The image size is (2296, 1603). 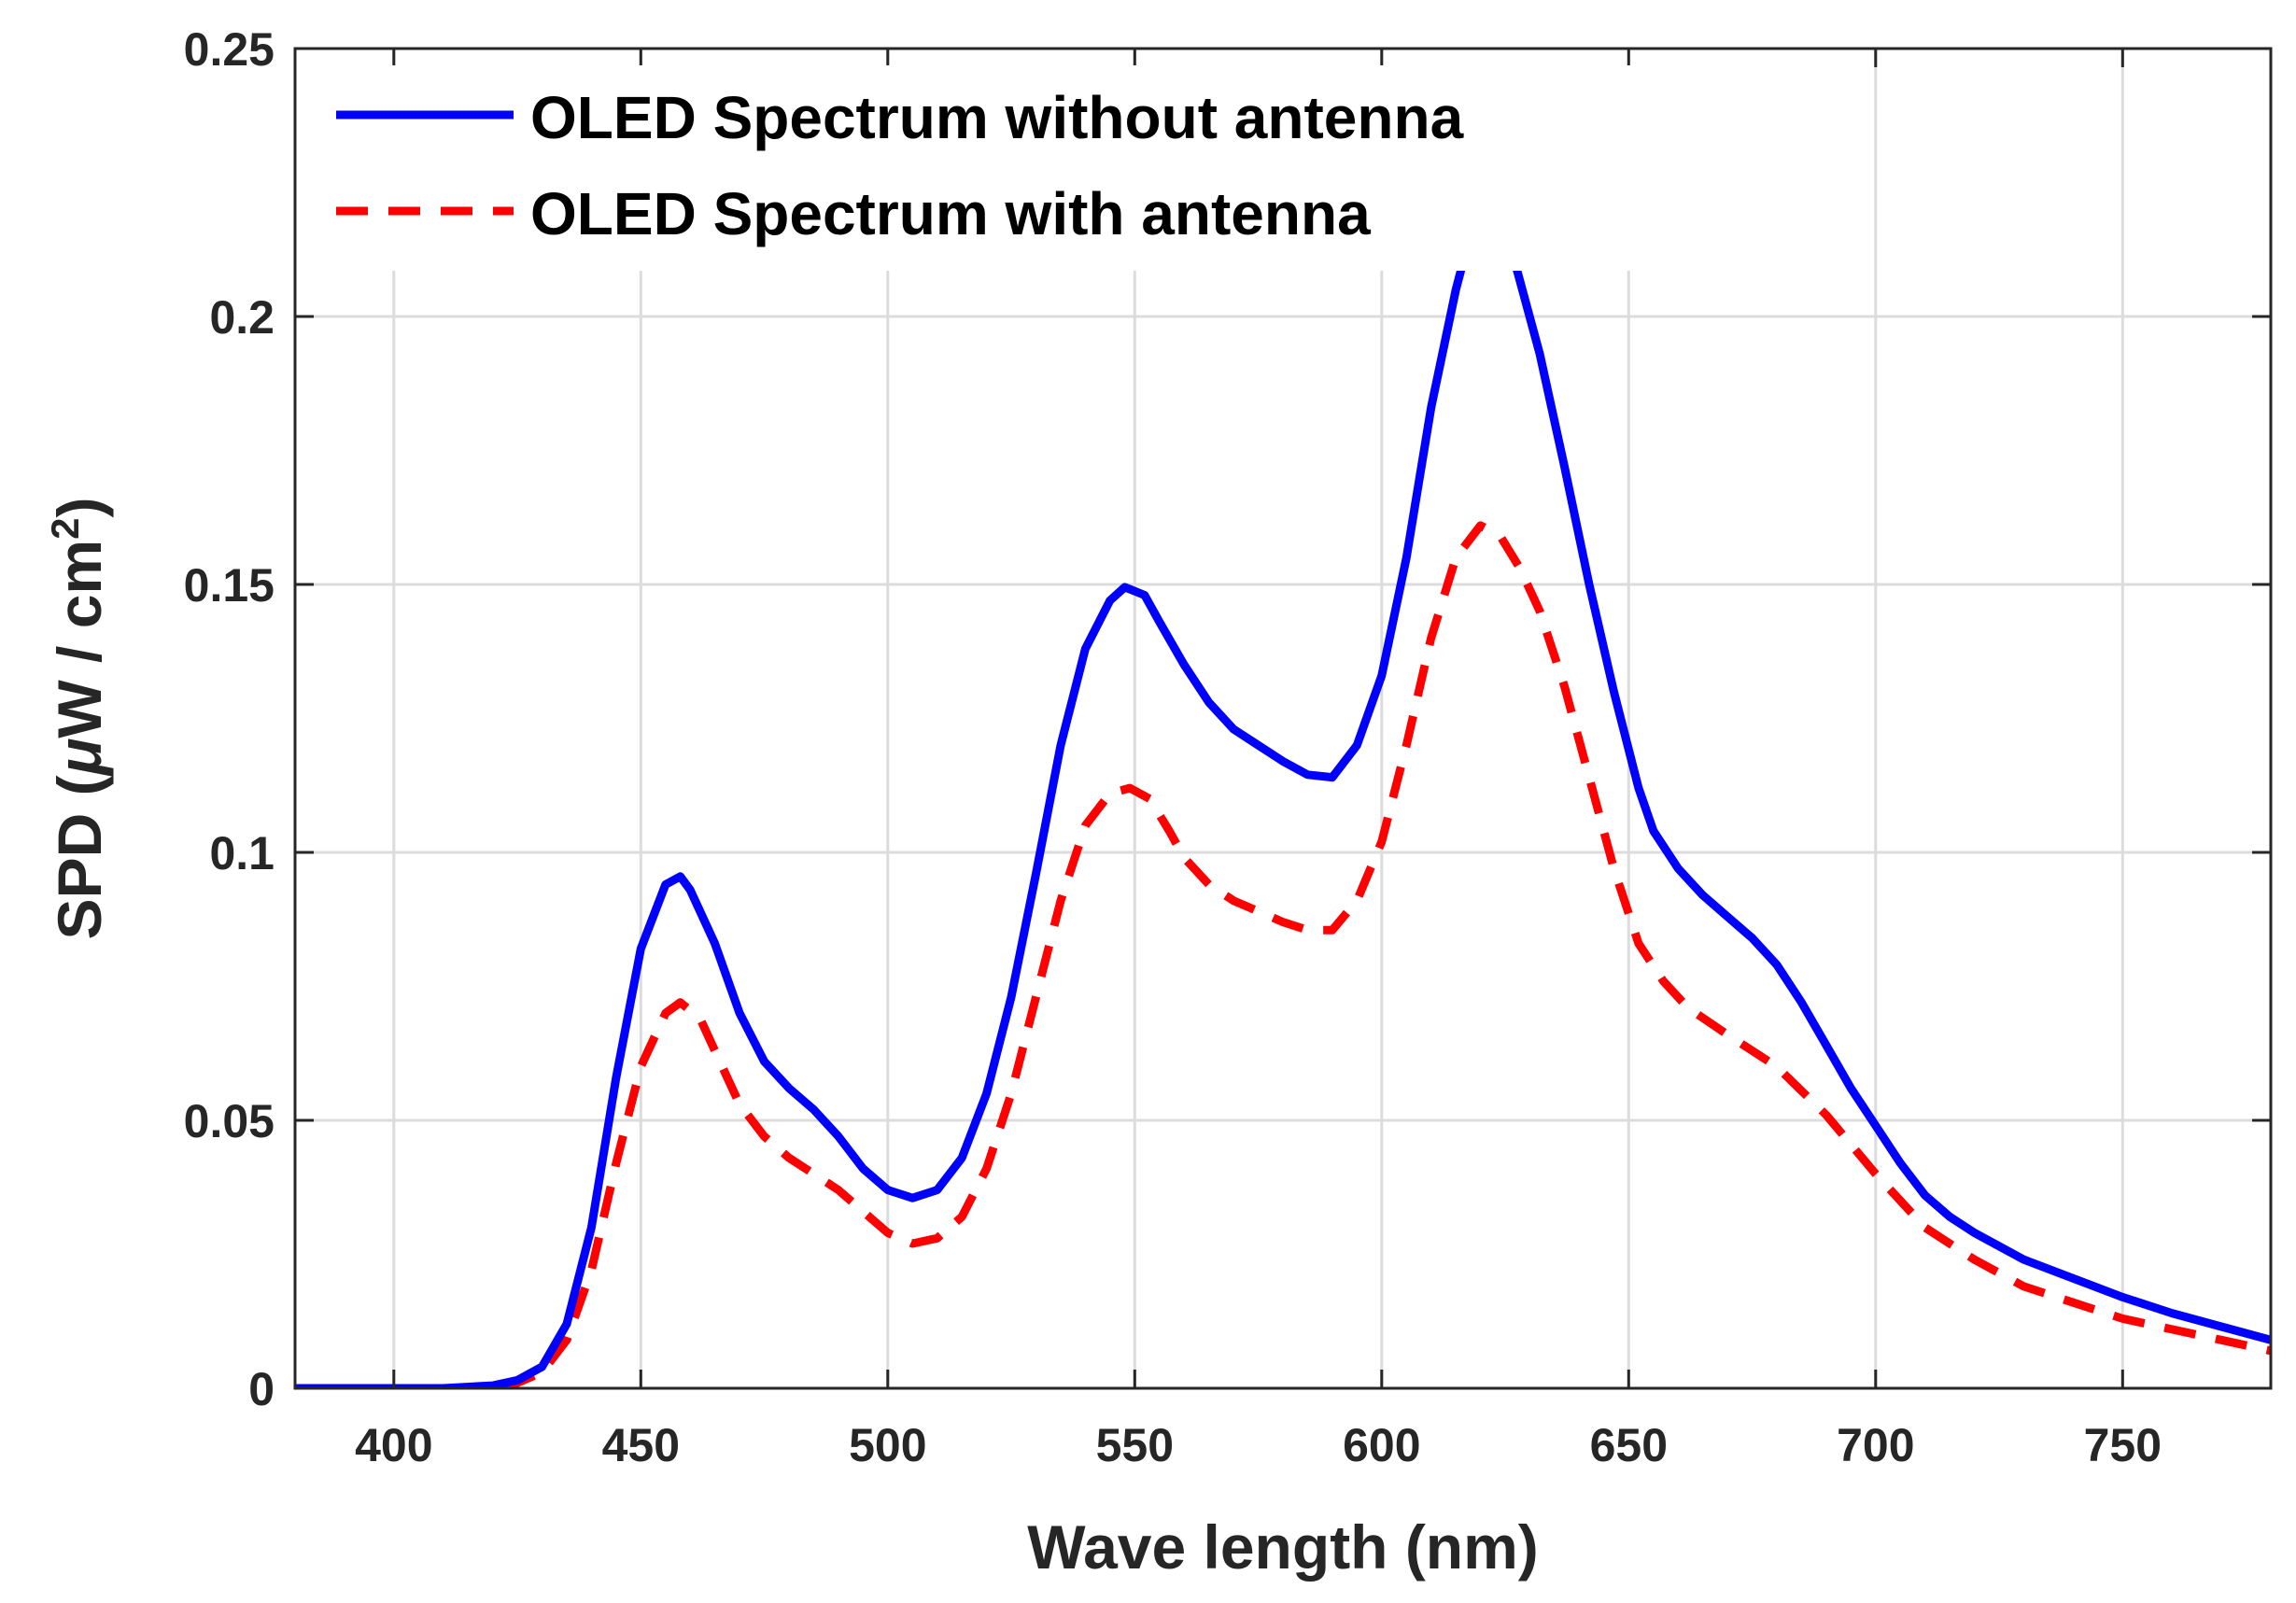 I want to click on y-tick-label: 0.25, so click(x=230, y=49).